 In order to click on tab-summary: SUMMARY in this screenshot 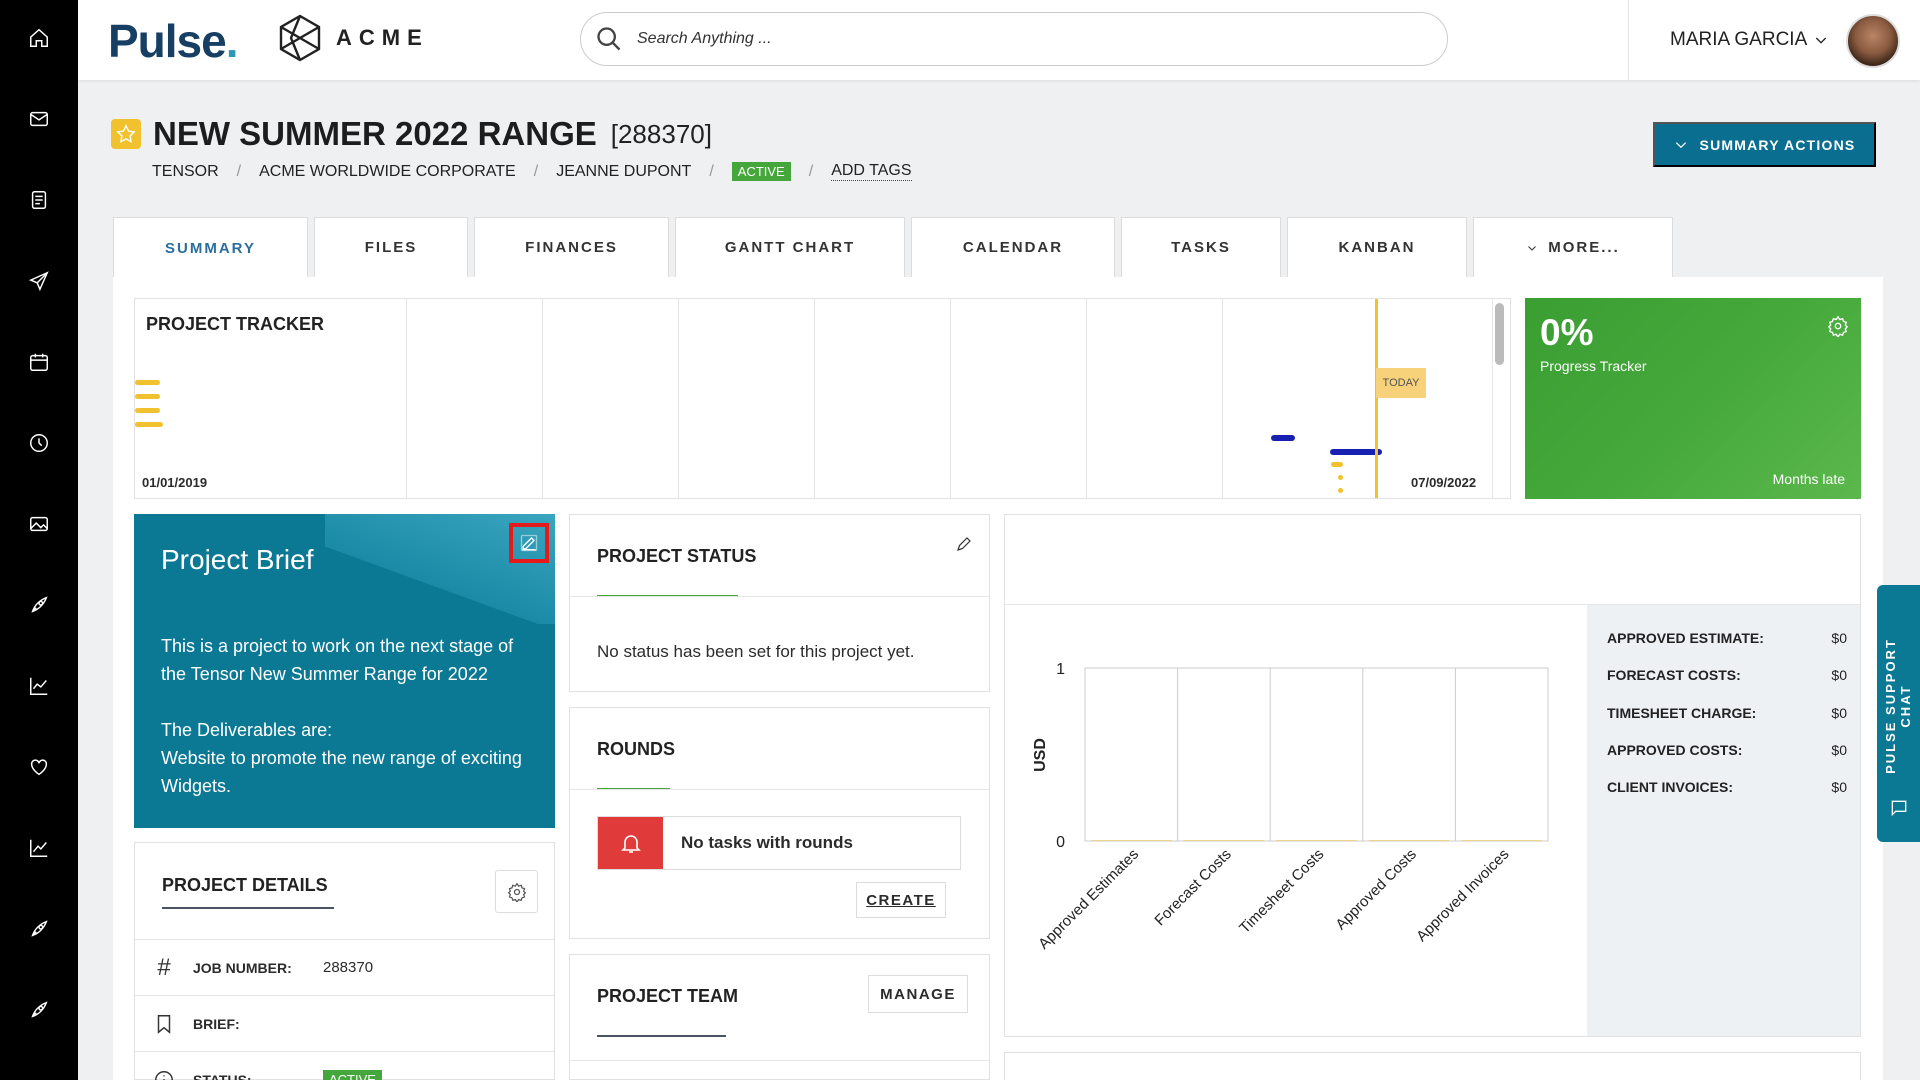, I will do `click(210, 248)`.